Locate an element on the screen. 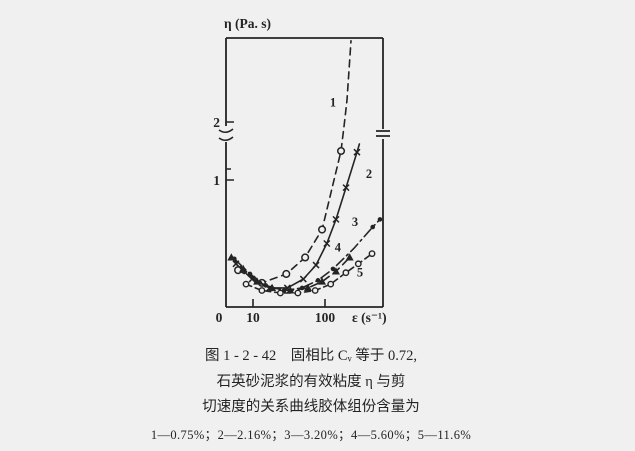 The height and width of the screenshot is (451, 635). series-3-line is located at coordinates (307, 255).